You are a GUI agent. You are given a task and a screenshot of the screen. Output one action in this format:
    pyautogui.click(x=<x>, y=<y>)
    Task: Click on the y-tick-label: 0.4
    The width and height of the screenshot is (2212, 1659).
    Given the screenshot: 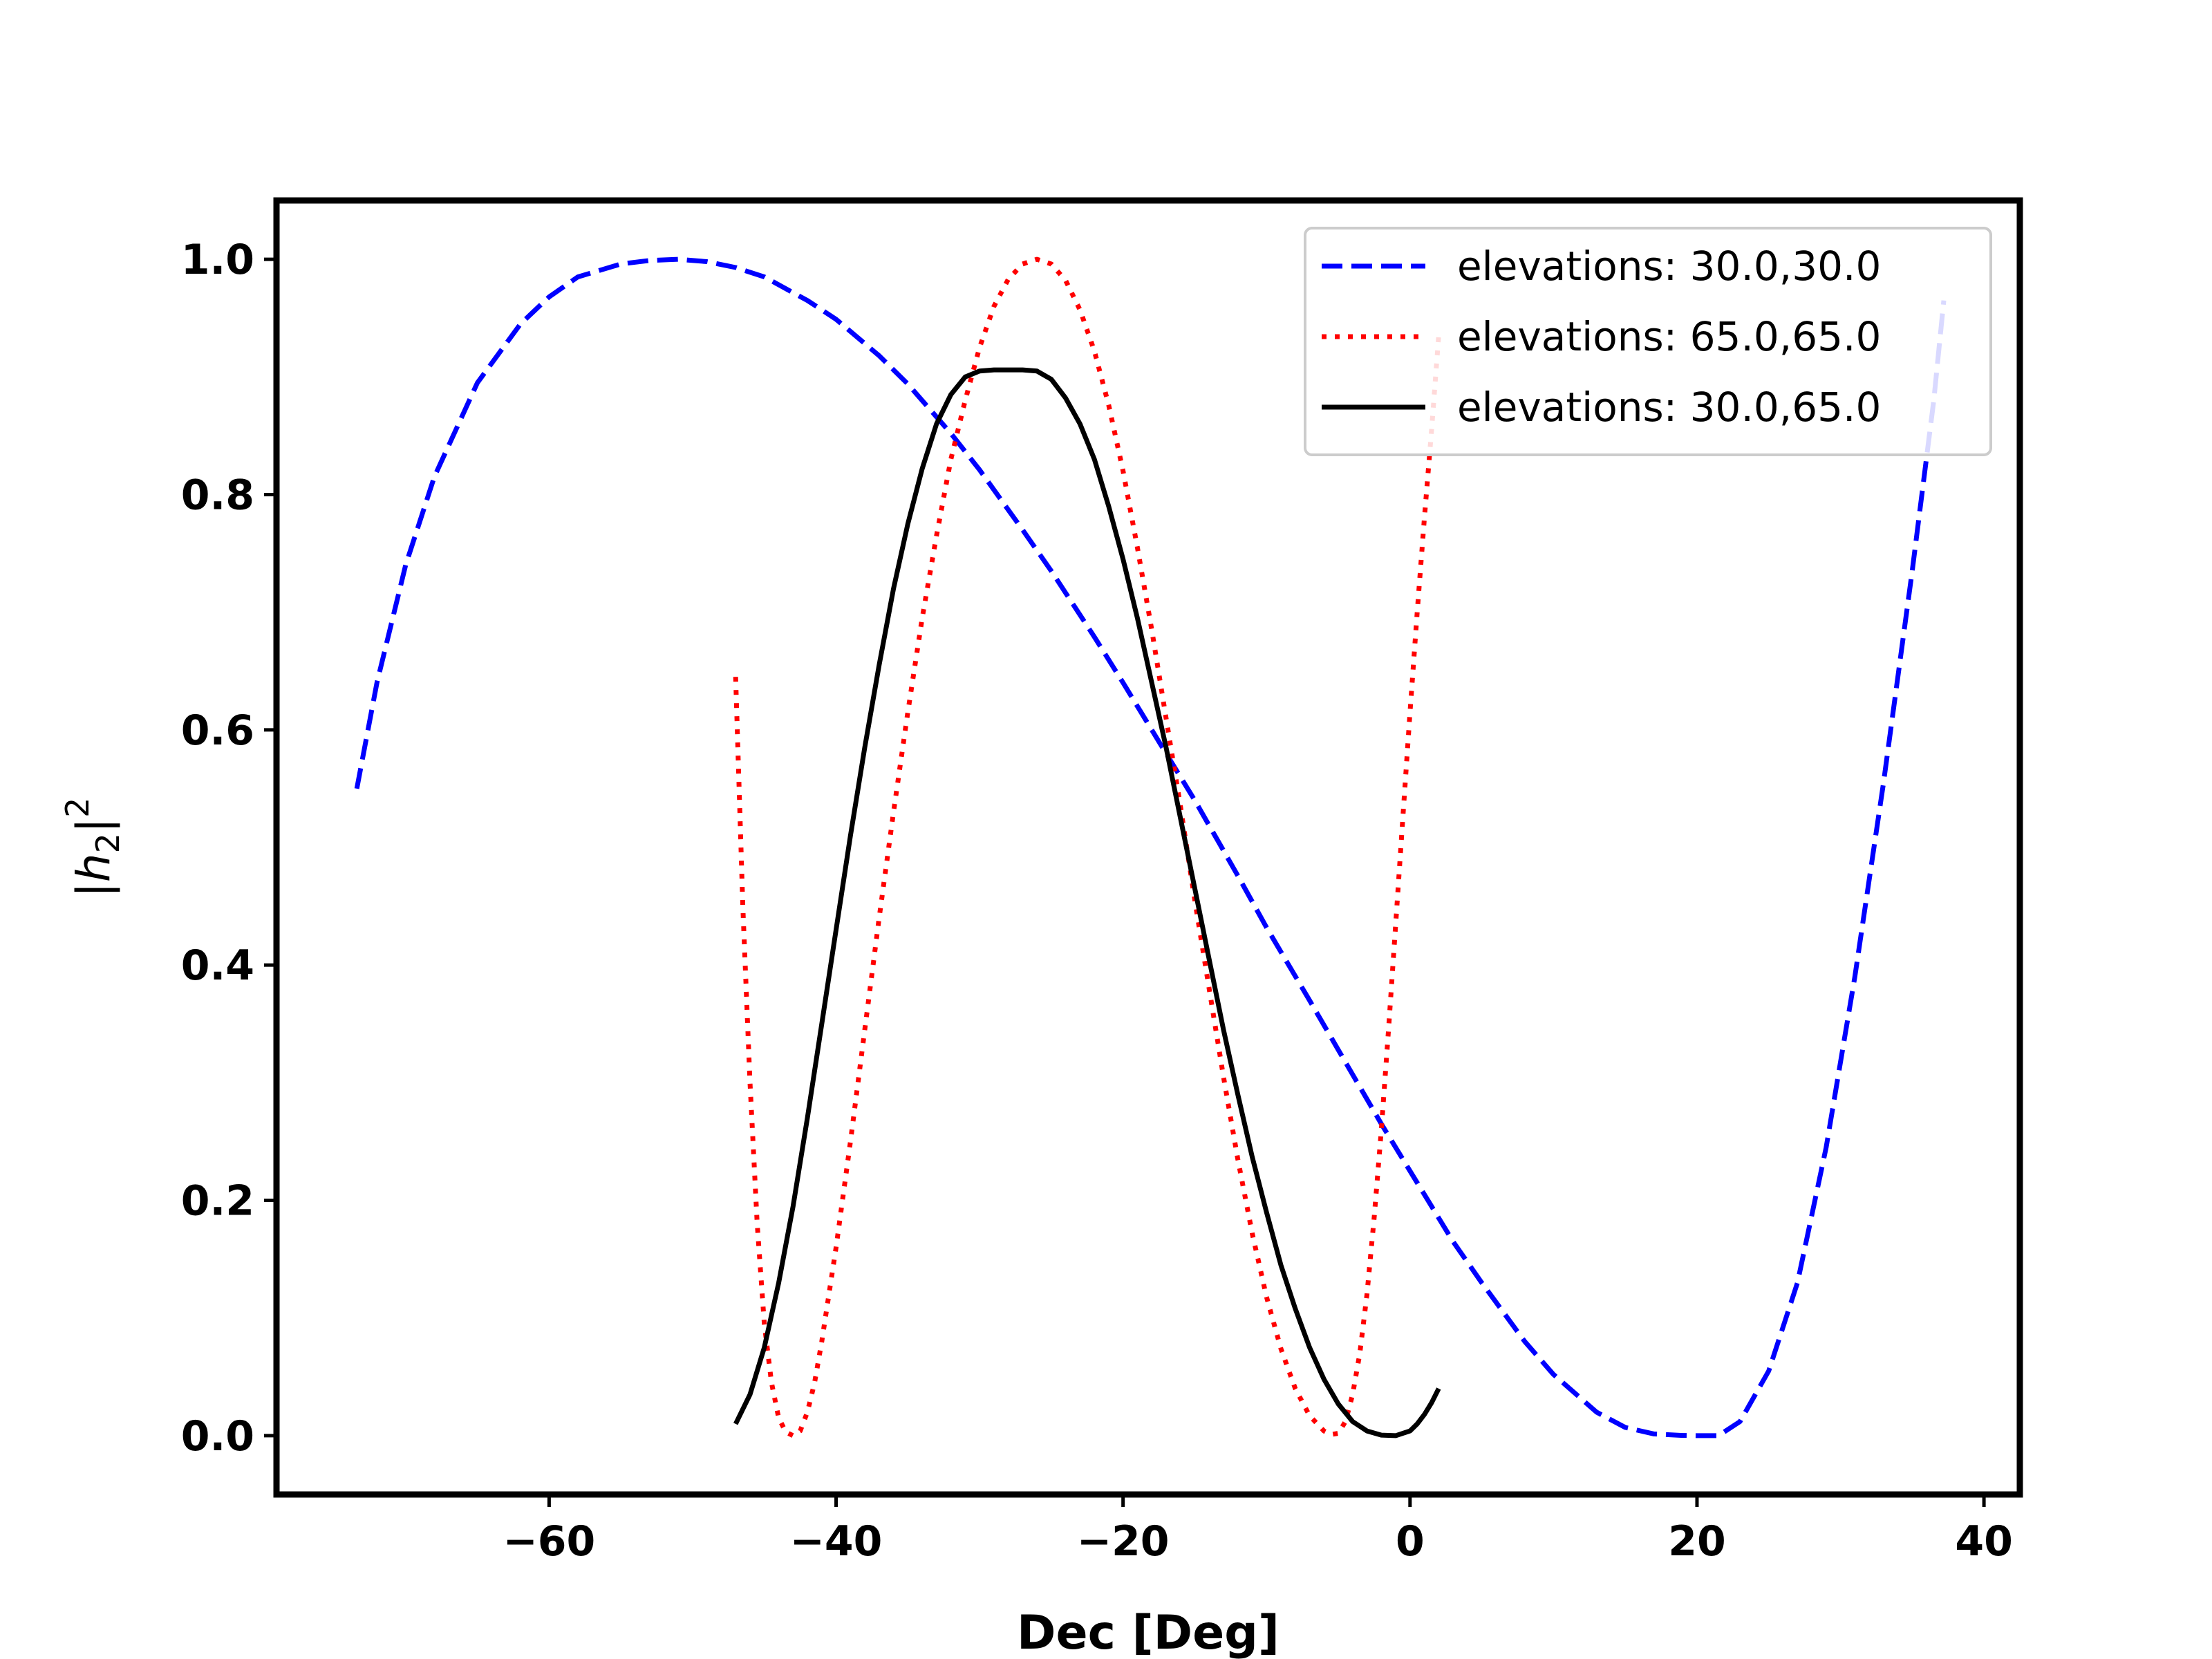 What is the action you would take?
    pyautogui.click(x=218, y=965)
    